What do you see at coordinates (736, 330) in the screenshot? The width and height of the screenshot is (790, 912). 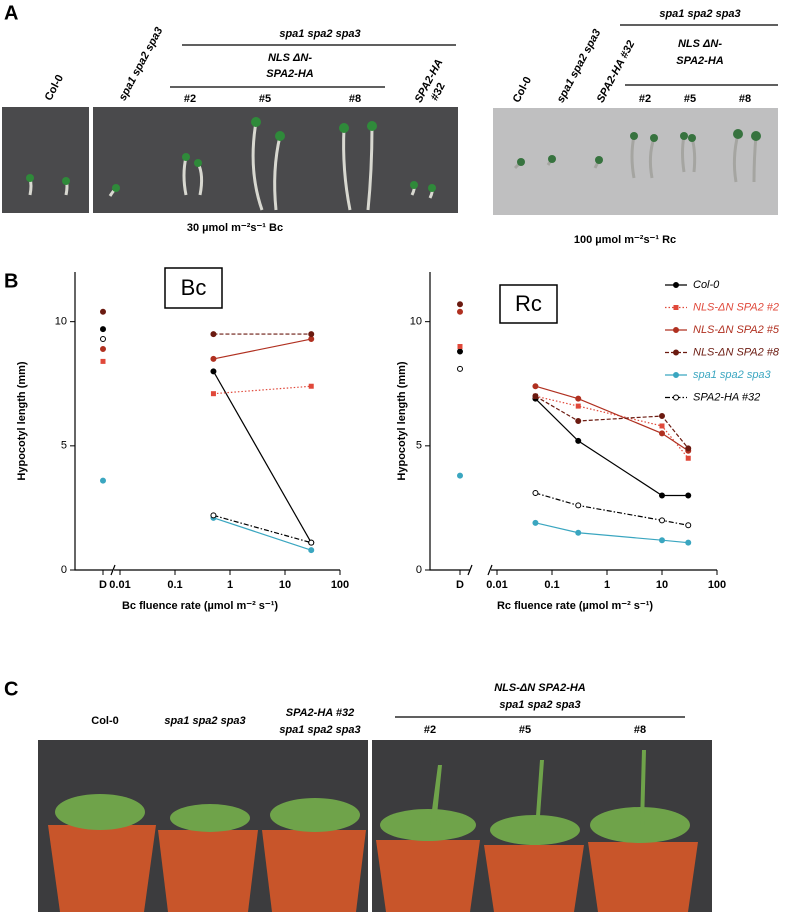 I see `legend-label: NLS-ΔN SPA2 #5` at bounding box center [736, 330].